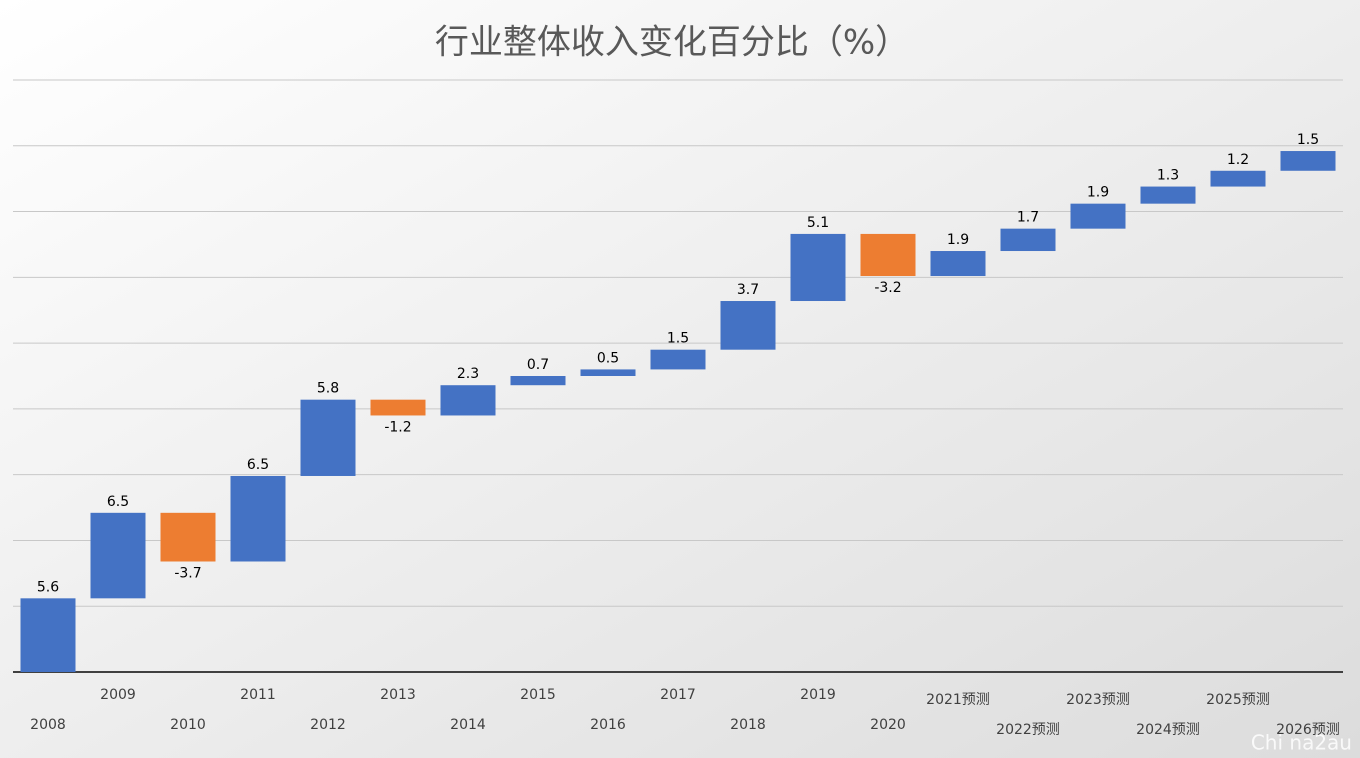  What do you see at coordinates (818, 695) in the screenshot?
I see `x-tick-label: 2019` at bounding box center [818, 695].